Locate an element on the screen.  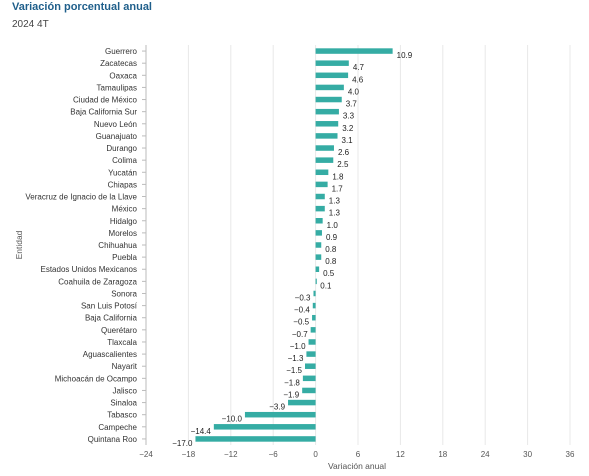
category-label: Chiapas is located at coordinates (122, 184).